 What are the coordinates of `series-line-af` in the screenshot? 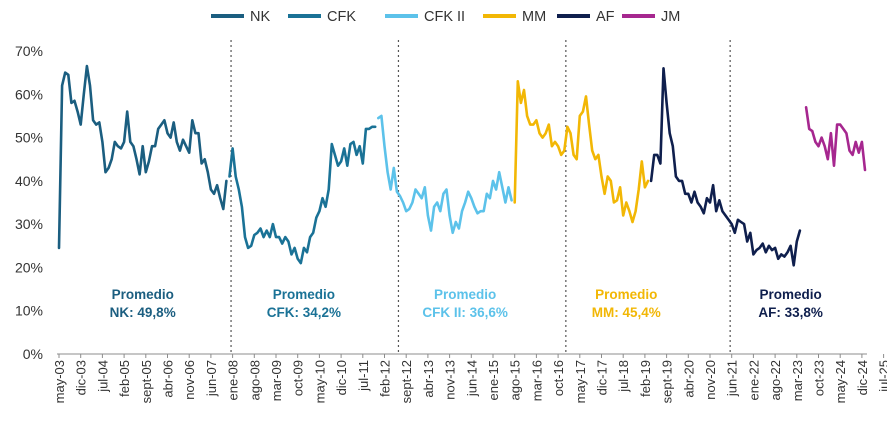 It's located at (725, 167).